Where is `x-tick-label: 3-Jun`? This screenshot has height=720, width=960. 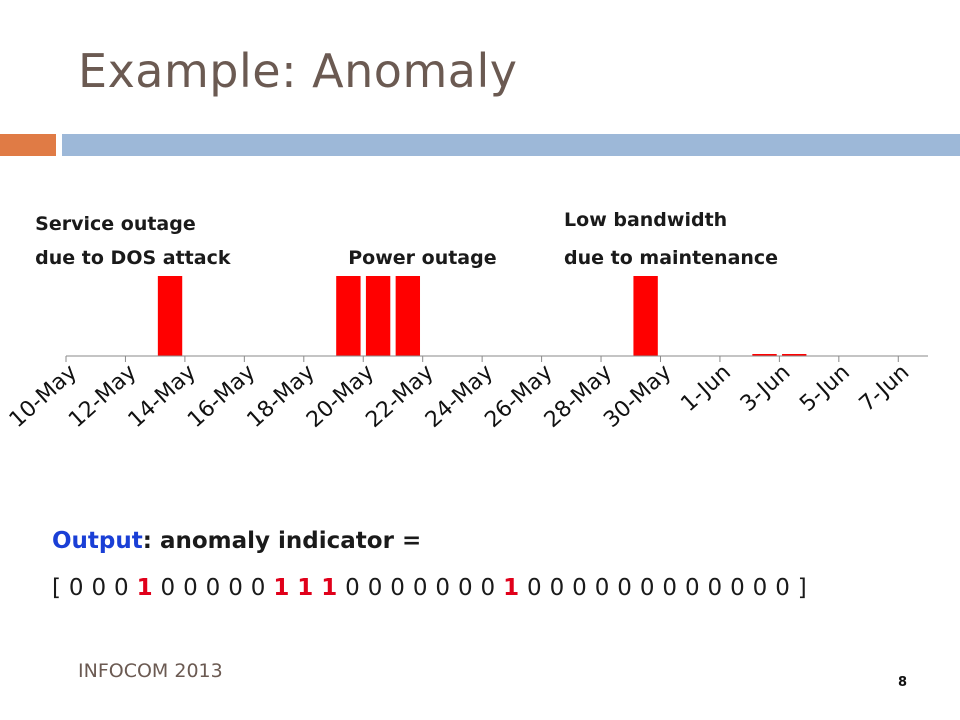 x-tick-label: 3-Jun is located at coordinates (765, 388).